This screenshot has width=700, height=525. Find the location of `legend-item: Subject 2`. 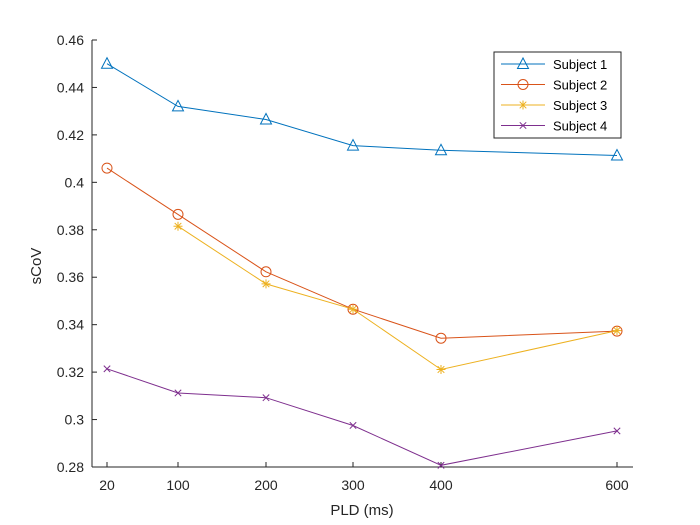

legend-item: Subject 2 is located at coordinates (554, 85).